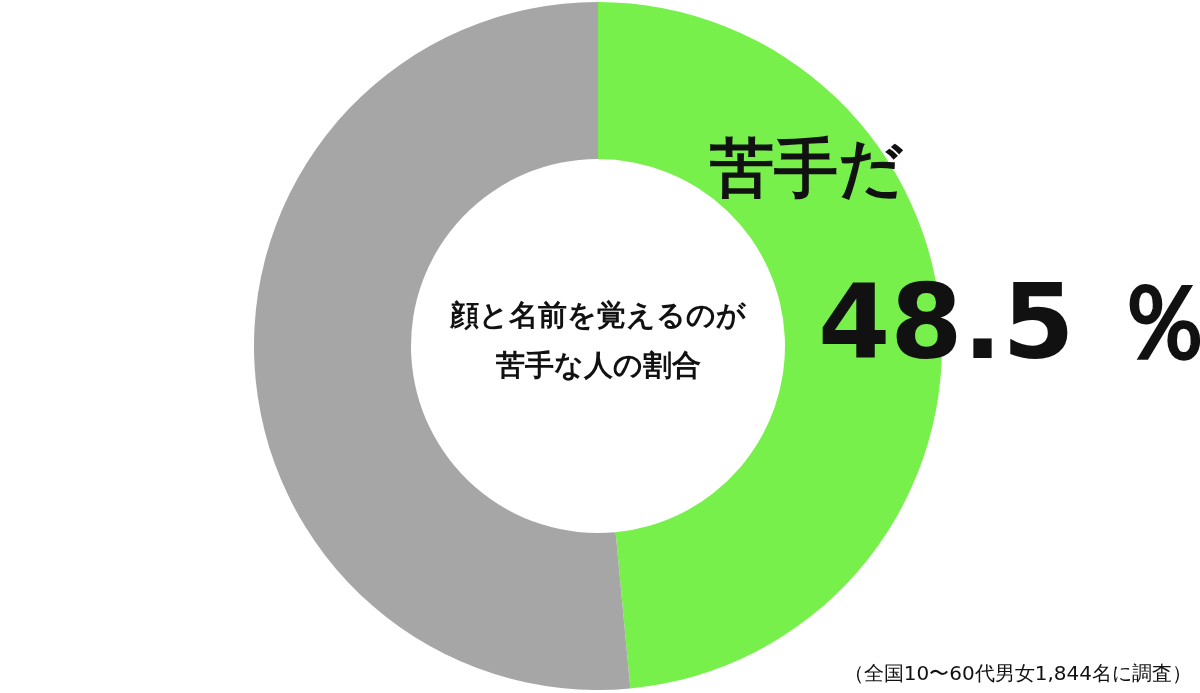  Describe the element at coordinates (598, 340) in the screenshot. I see `title: 顔と名前を覚えるのが苦手な人の割合` at that location.